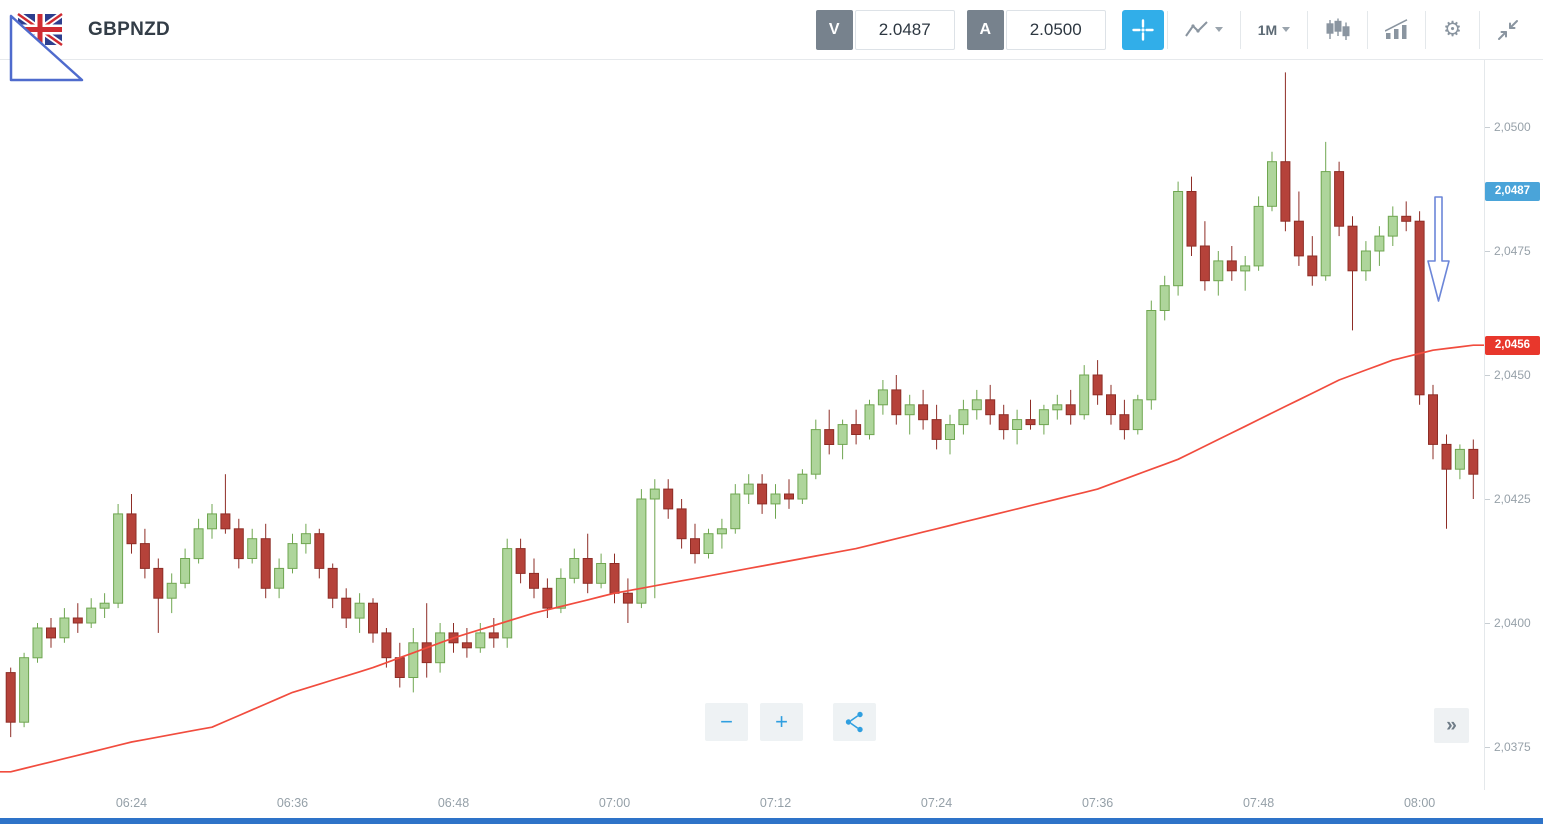  I want to click on price-tick: 2,0475, so click(1508, 251).